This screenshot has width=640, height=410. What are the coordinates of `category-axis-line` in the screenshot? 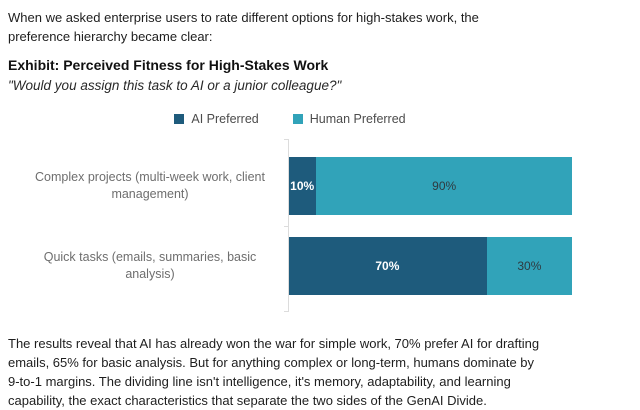 It's located at (288, 225).